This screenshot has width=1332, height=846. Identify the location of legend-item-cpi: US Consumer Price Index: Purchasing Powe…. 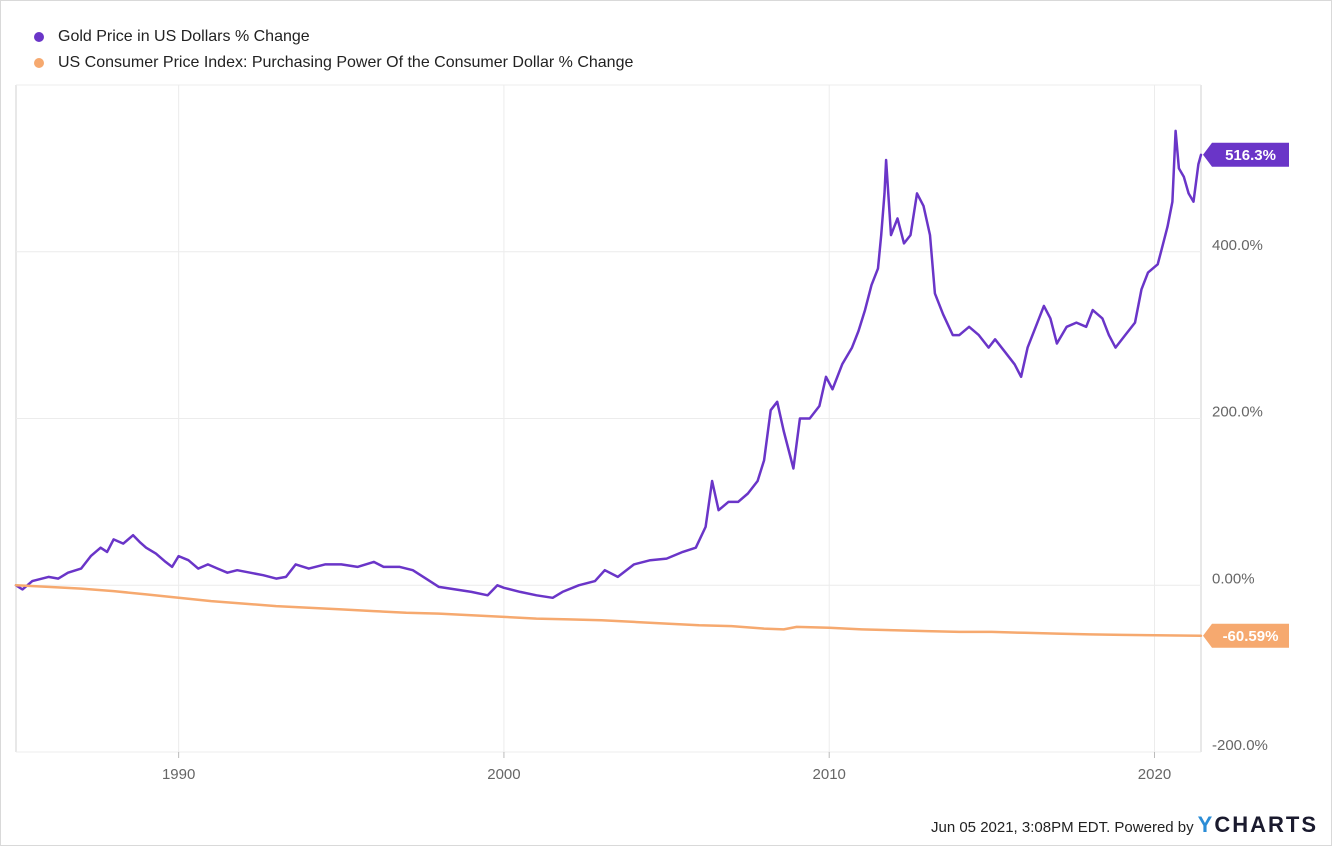
(333, 63).